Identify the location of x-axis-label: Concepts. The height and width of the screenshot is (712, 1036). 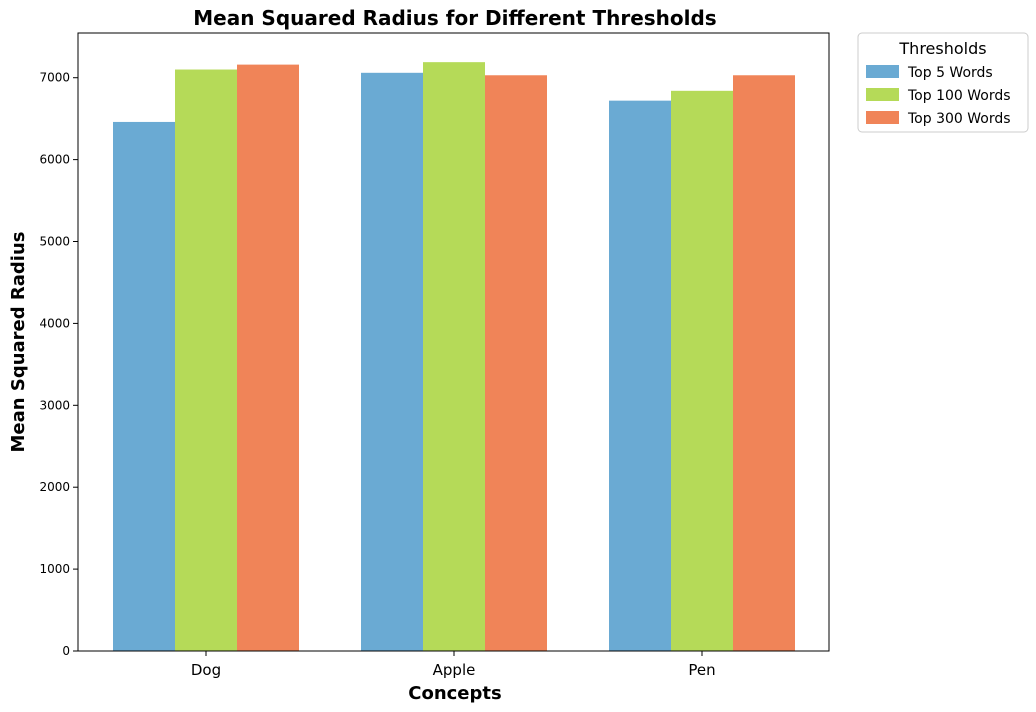
(454, 693).